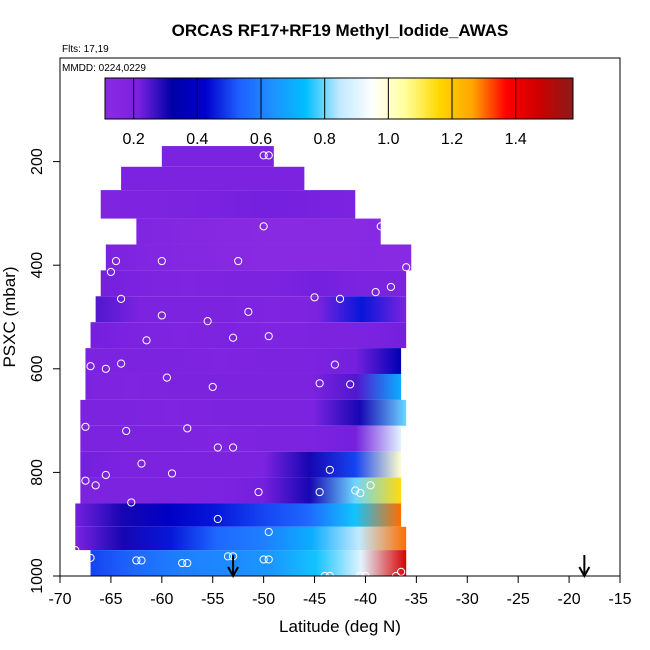 The width and height of the screenshot is (650, 650). Describe the element at coordinates (85, 49) in the screenshot. I see `flights-label: Flts: 17,19` at that location.